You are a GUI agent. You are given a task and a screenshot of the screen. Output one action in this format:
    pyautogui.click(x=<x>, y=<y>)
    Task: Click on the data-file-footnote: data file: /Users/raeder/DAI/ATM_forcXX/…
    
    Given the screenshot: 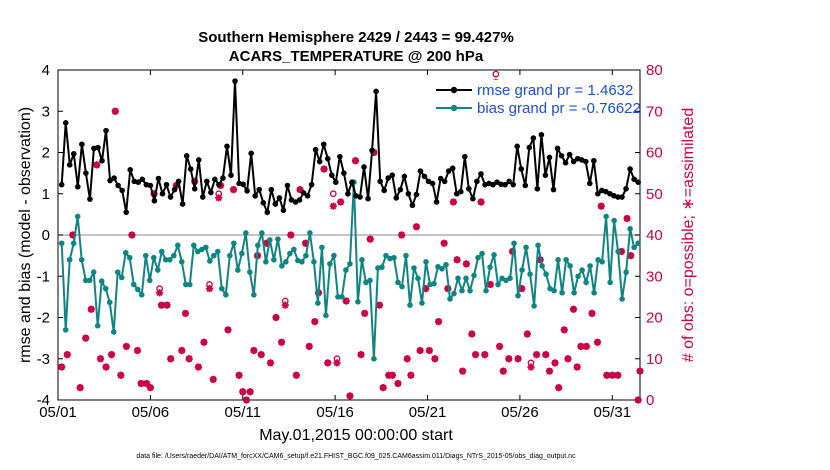 What is the action you would take?
    pyautogui.click(x=356, y=456)
    